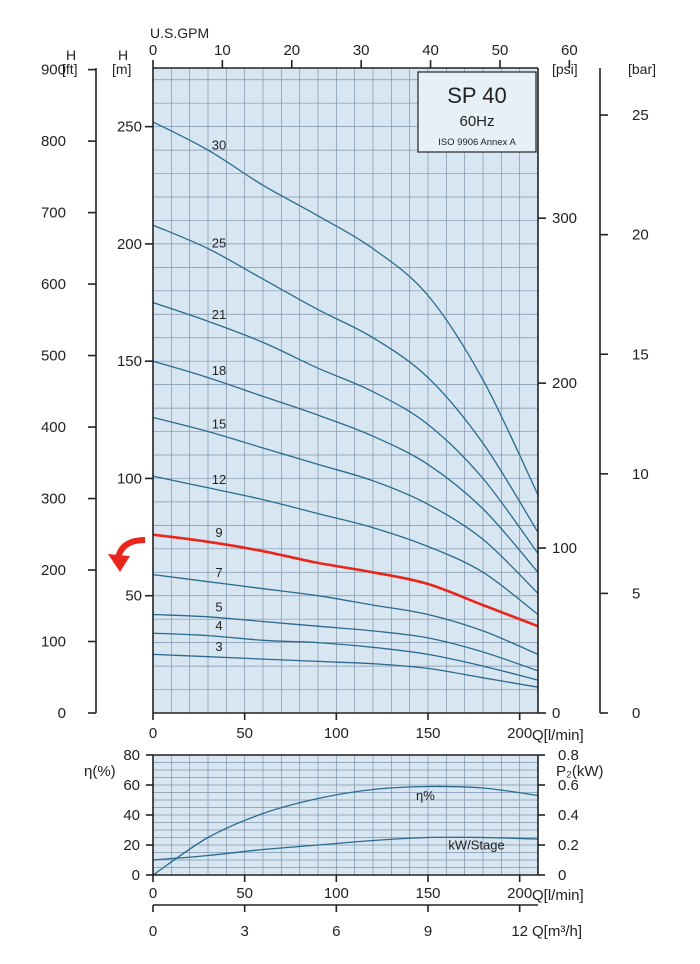 The image size is (700, 964). What do you see at coordinates (558, 895) in the screenshot?
I see `q-axis-label-lower: Q[l/min]` at bounding box center [558, 895].